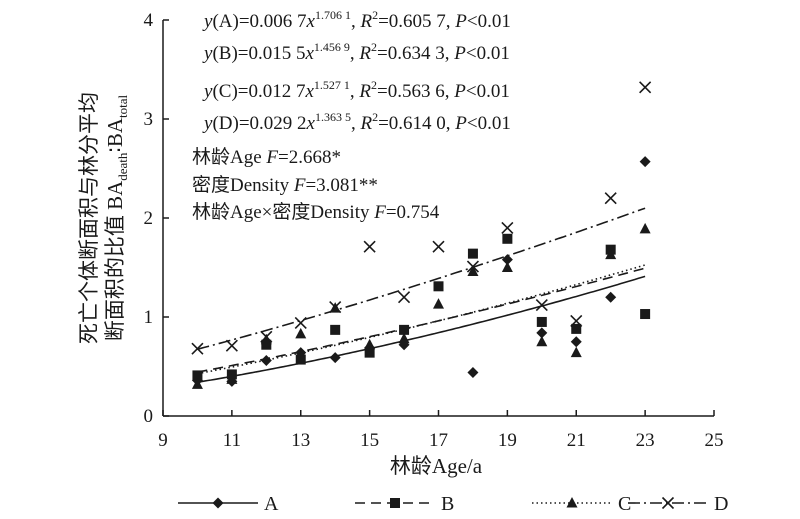 Image resolution: width=800 pixels, height=519 pixels. I want to click on x-tick-label: 11, so click(232, 440).